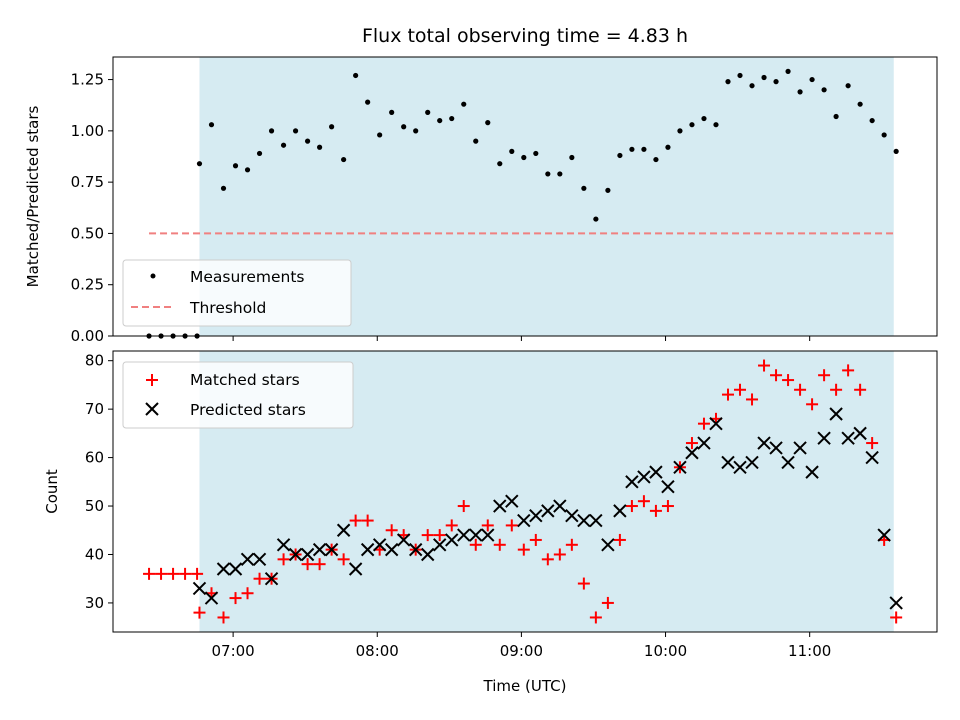  What do you see at coordinates (232, 651) in the screenshot?
I see `count-x-tick-label: 07:00` at bounding box center [232, 651].